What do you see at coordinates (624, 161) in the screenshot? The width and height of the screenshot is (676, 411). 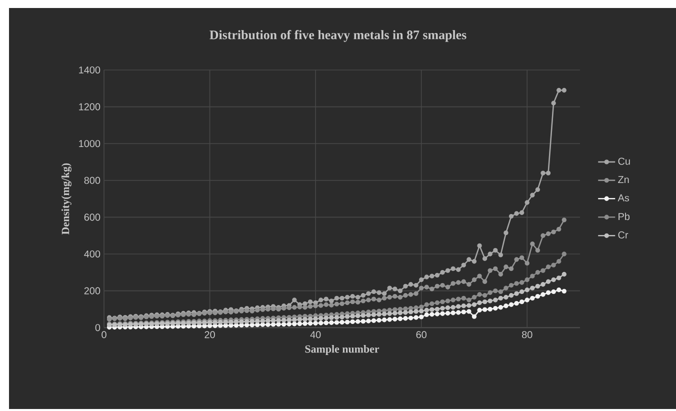 I see `legend-label: Cu` at bounding box center [624, 161].